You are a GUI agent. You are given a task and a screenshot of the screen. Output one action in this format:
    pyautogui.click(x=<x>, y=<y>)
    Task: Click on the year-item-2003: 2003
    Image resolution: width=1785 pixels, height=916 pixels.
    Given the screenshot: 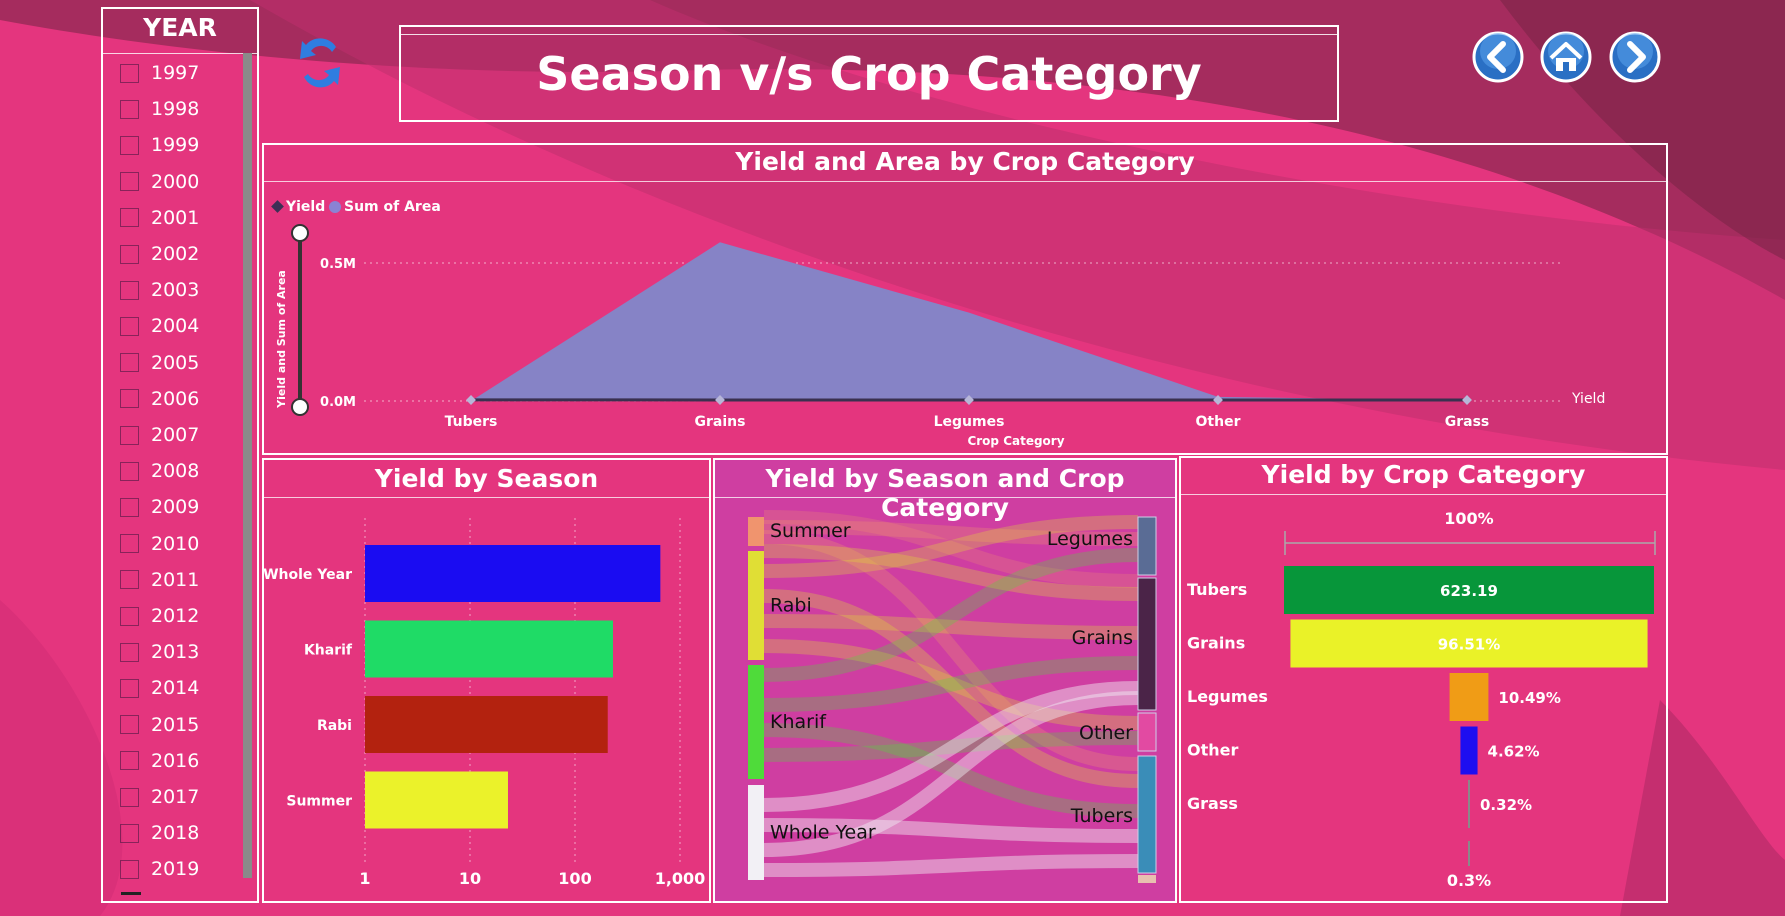 What is the action you would take?
    pyautogui.click(x=159, y=290)
    